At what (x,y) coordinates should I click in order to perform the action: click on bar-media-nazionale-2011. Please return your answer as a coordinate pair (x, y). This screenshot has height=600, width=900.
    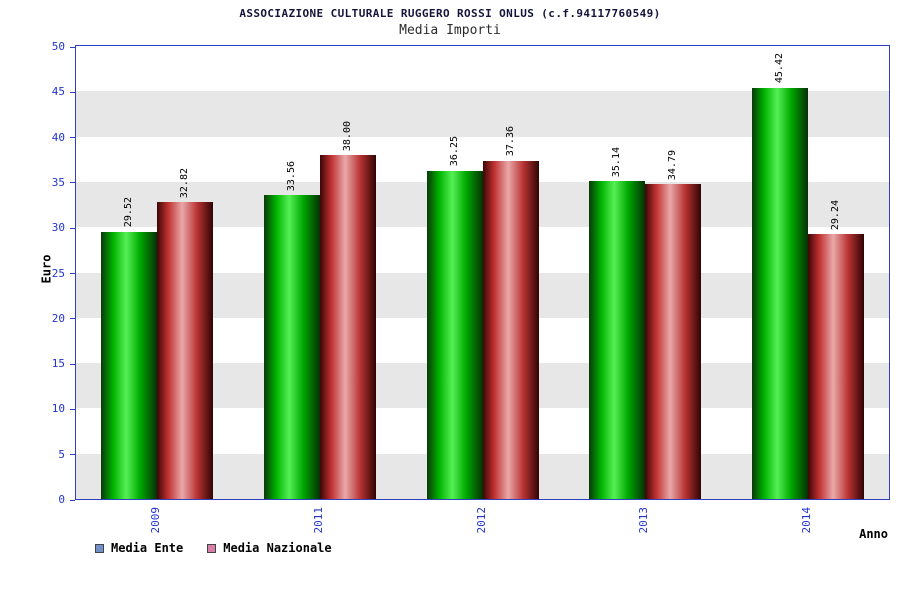
    Looking at the image, I should click on (347, 326).